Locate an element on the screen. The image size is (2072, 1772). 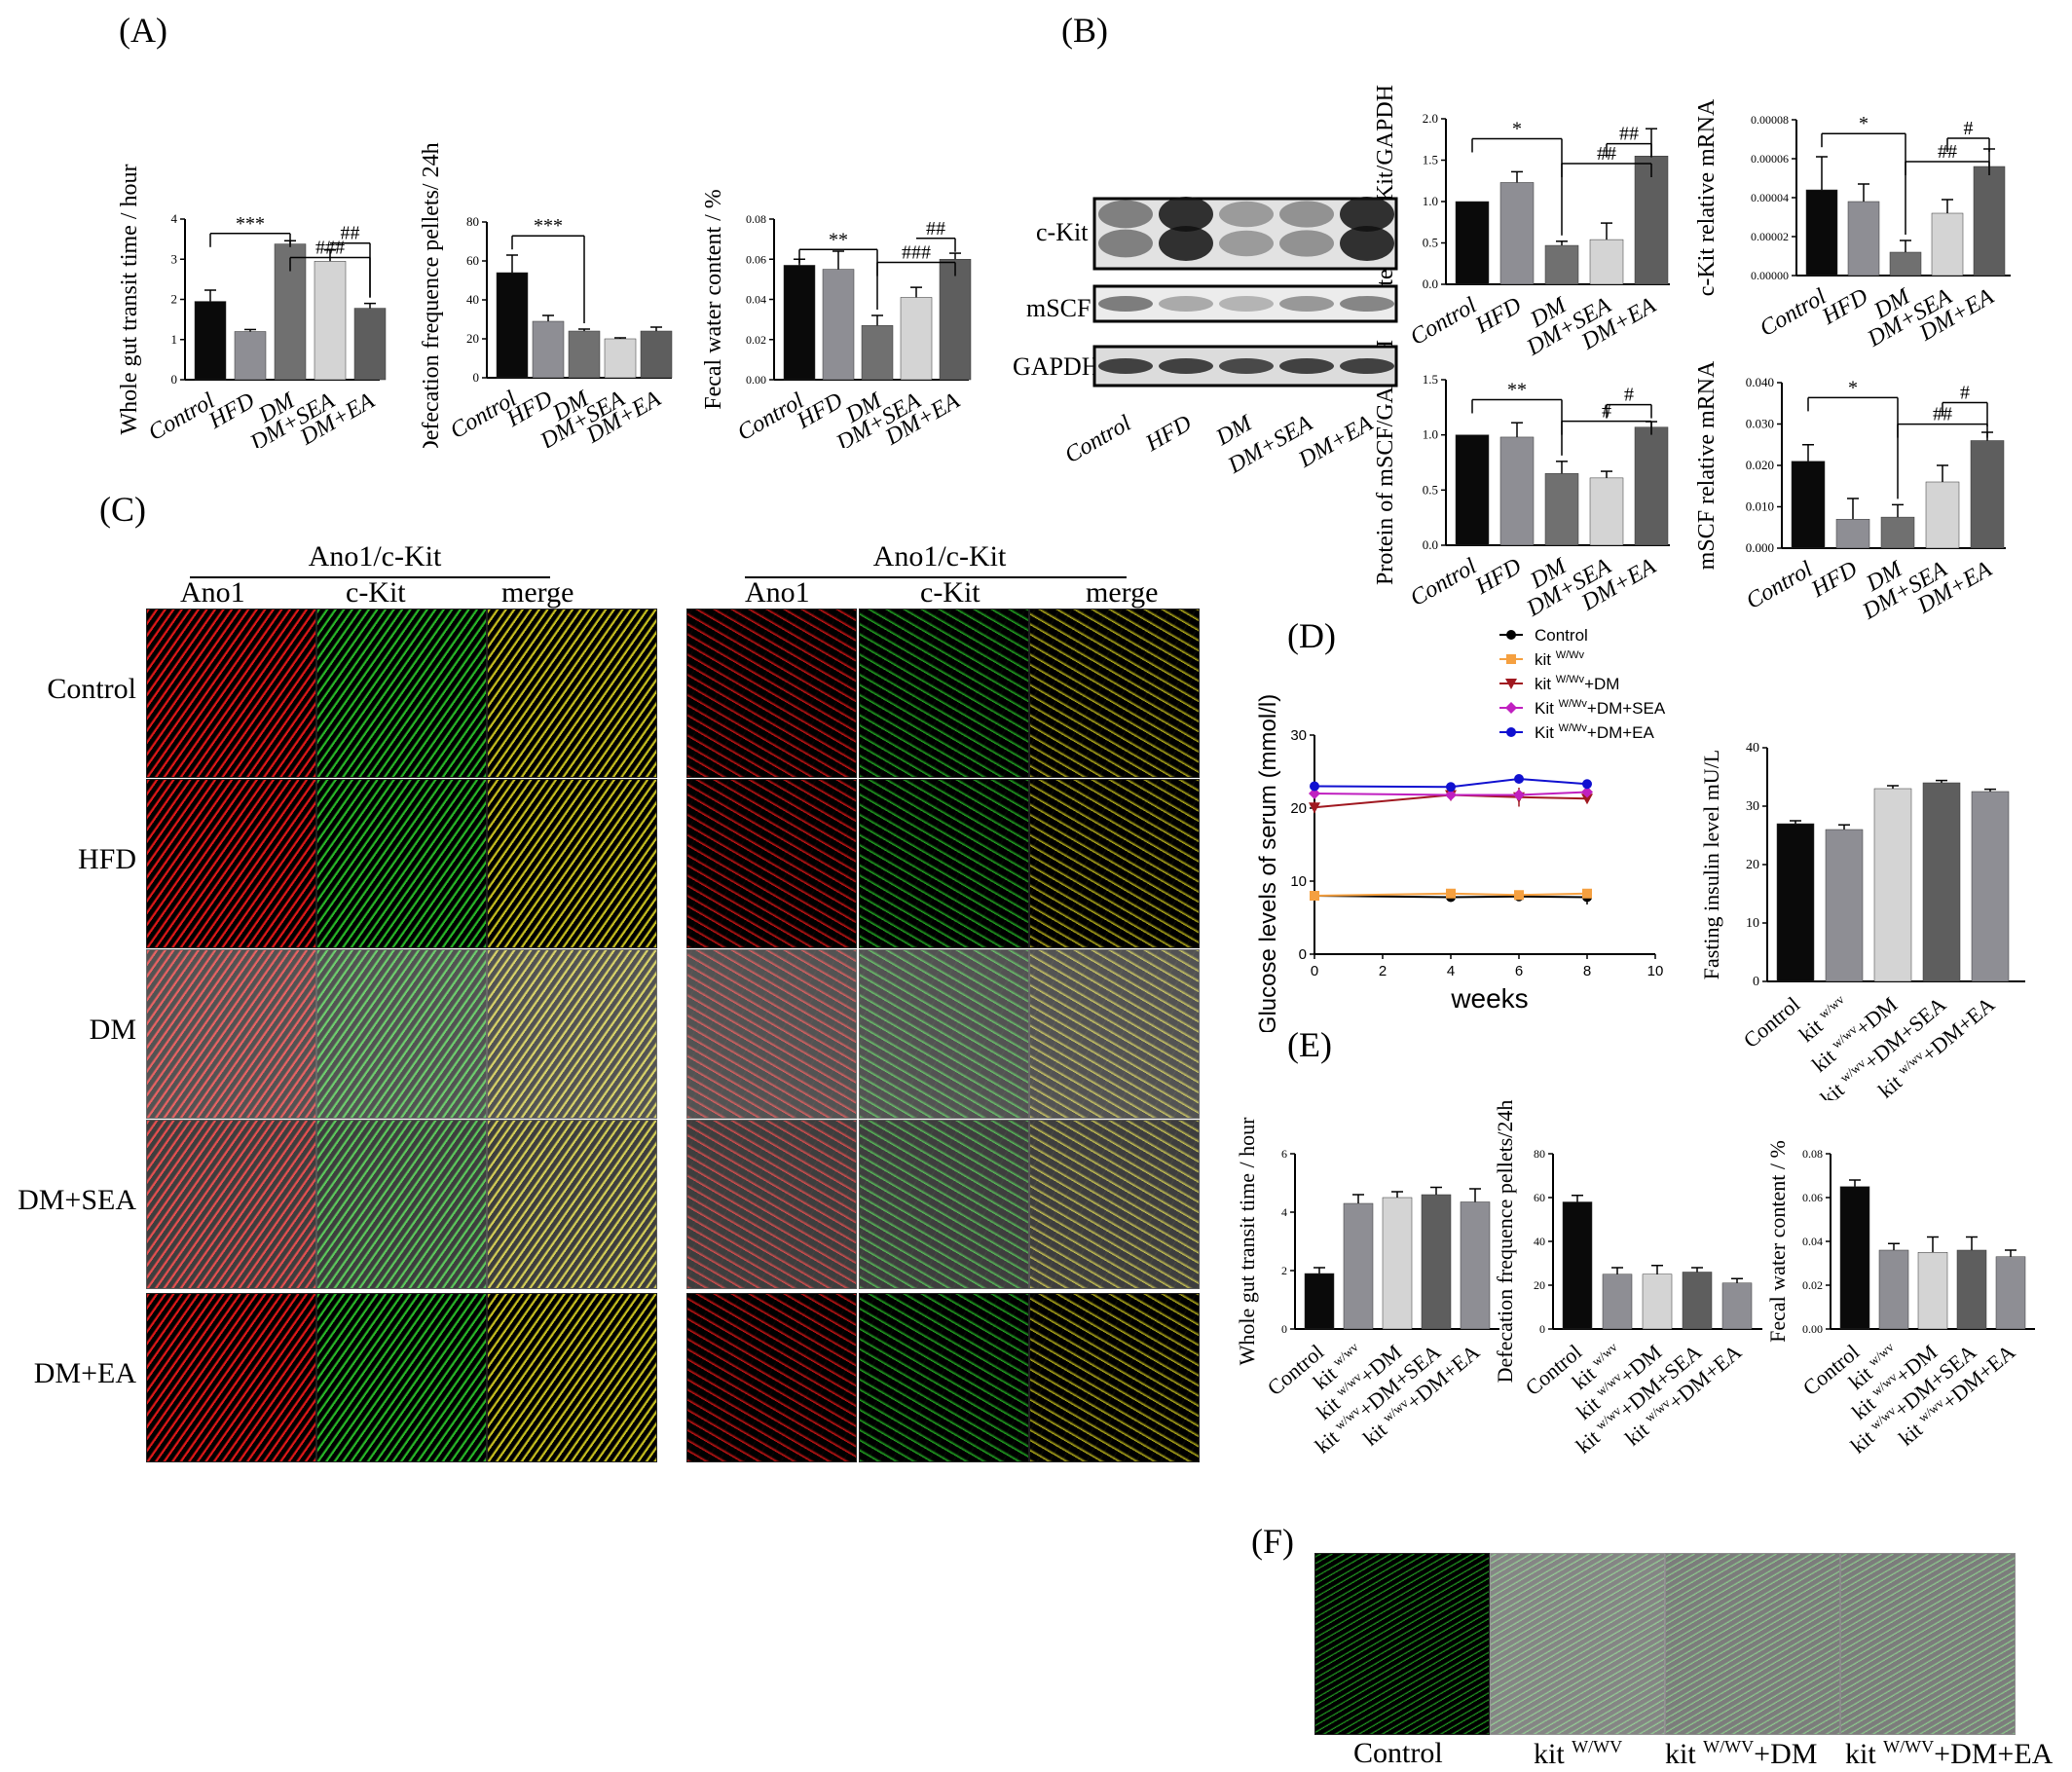
panel-label-d: (D) is located at coordinates (1311, 635).